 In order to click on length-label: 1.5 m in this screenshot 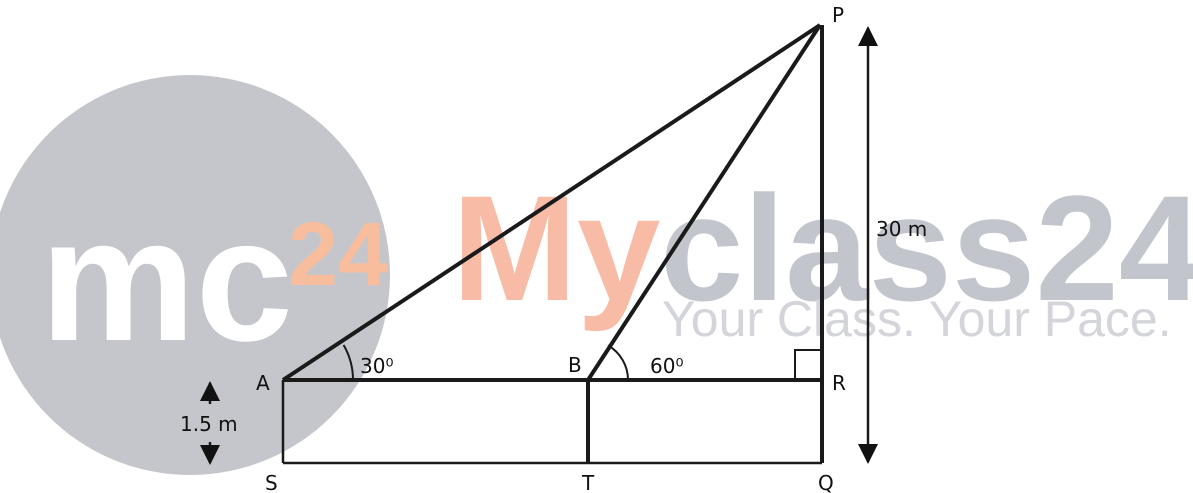, I will do `click(209, 424)`.